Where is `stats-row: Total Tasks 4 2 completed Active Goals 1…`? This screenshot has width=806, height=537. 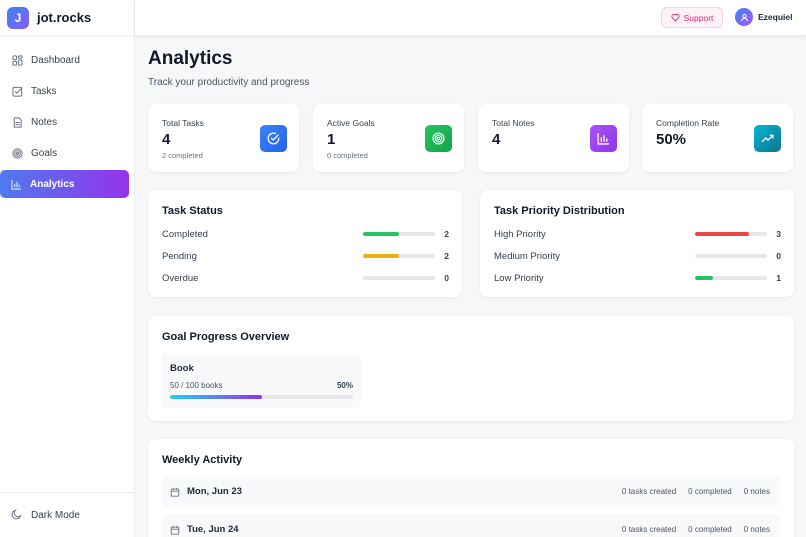
stats-row: Total Tasks 4 2 completed Active Goals 1… is located at coordinates (471, 138).